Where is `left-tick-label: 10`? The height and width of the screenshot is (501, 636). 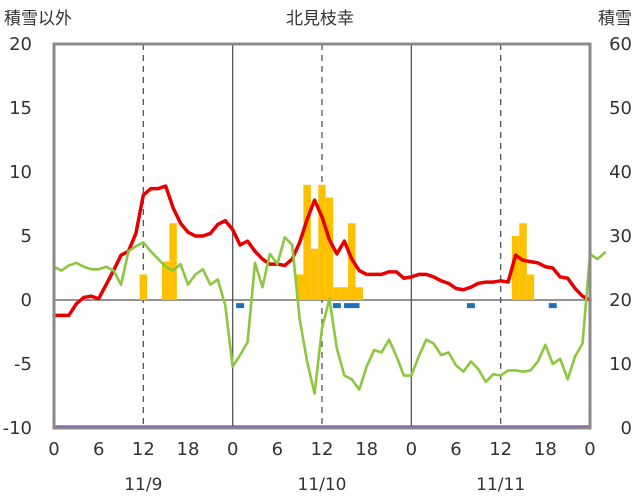
left-tick-label: 10 is located at coordinates (20, 172).